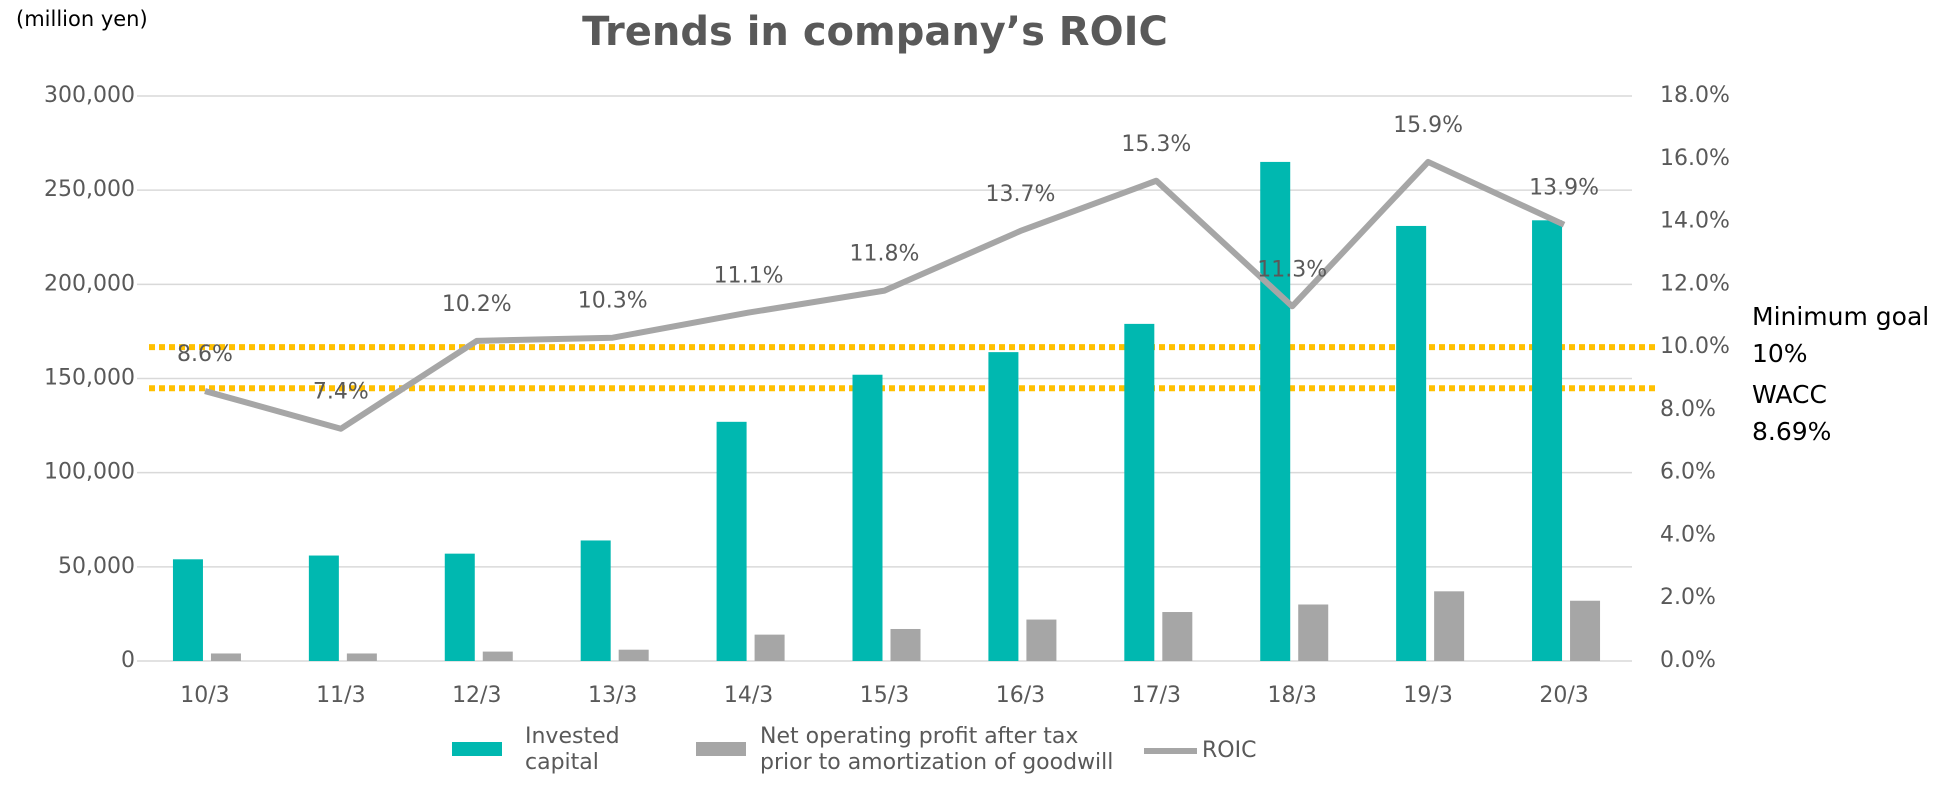  I want to click on y-tick-label: 100,000, so click(89, 472).